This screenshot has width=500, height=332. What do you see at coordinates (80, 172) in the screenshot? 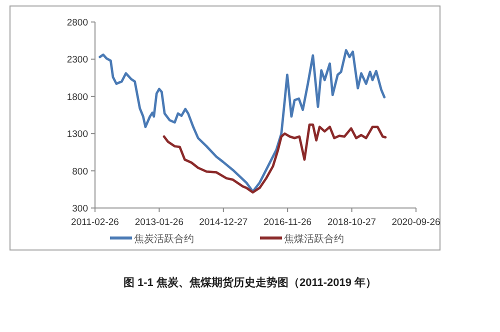
I see `y-tick-label: 800` at bounding box center [80, 172].